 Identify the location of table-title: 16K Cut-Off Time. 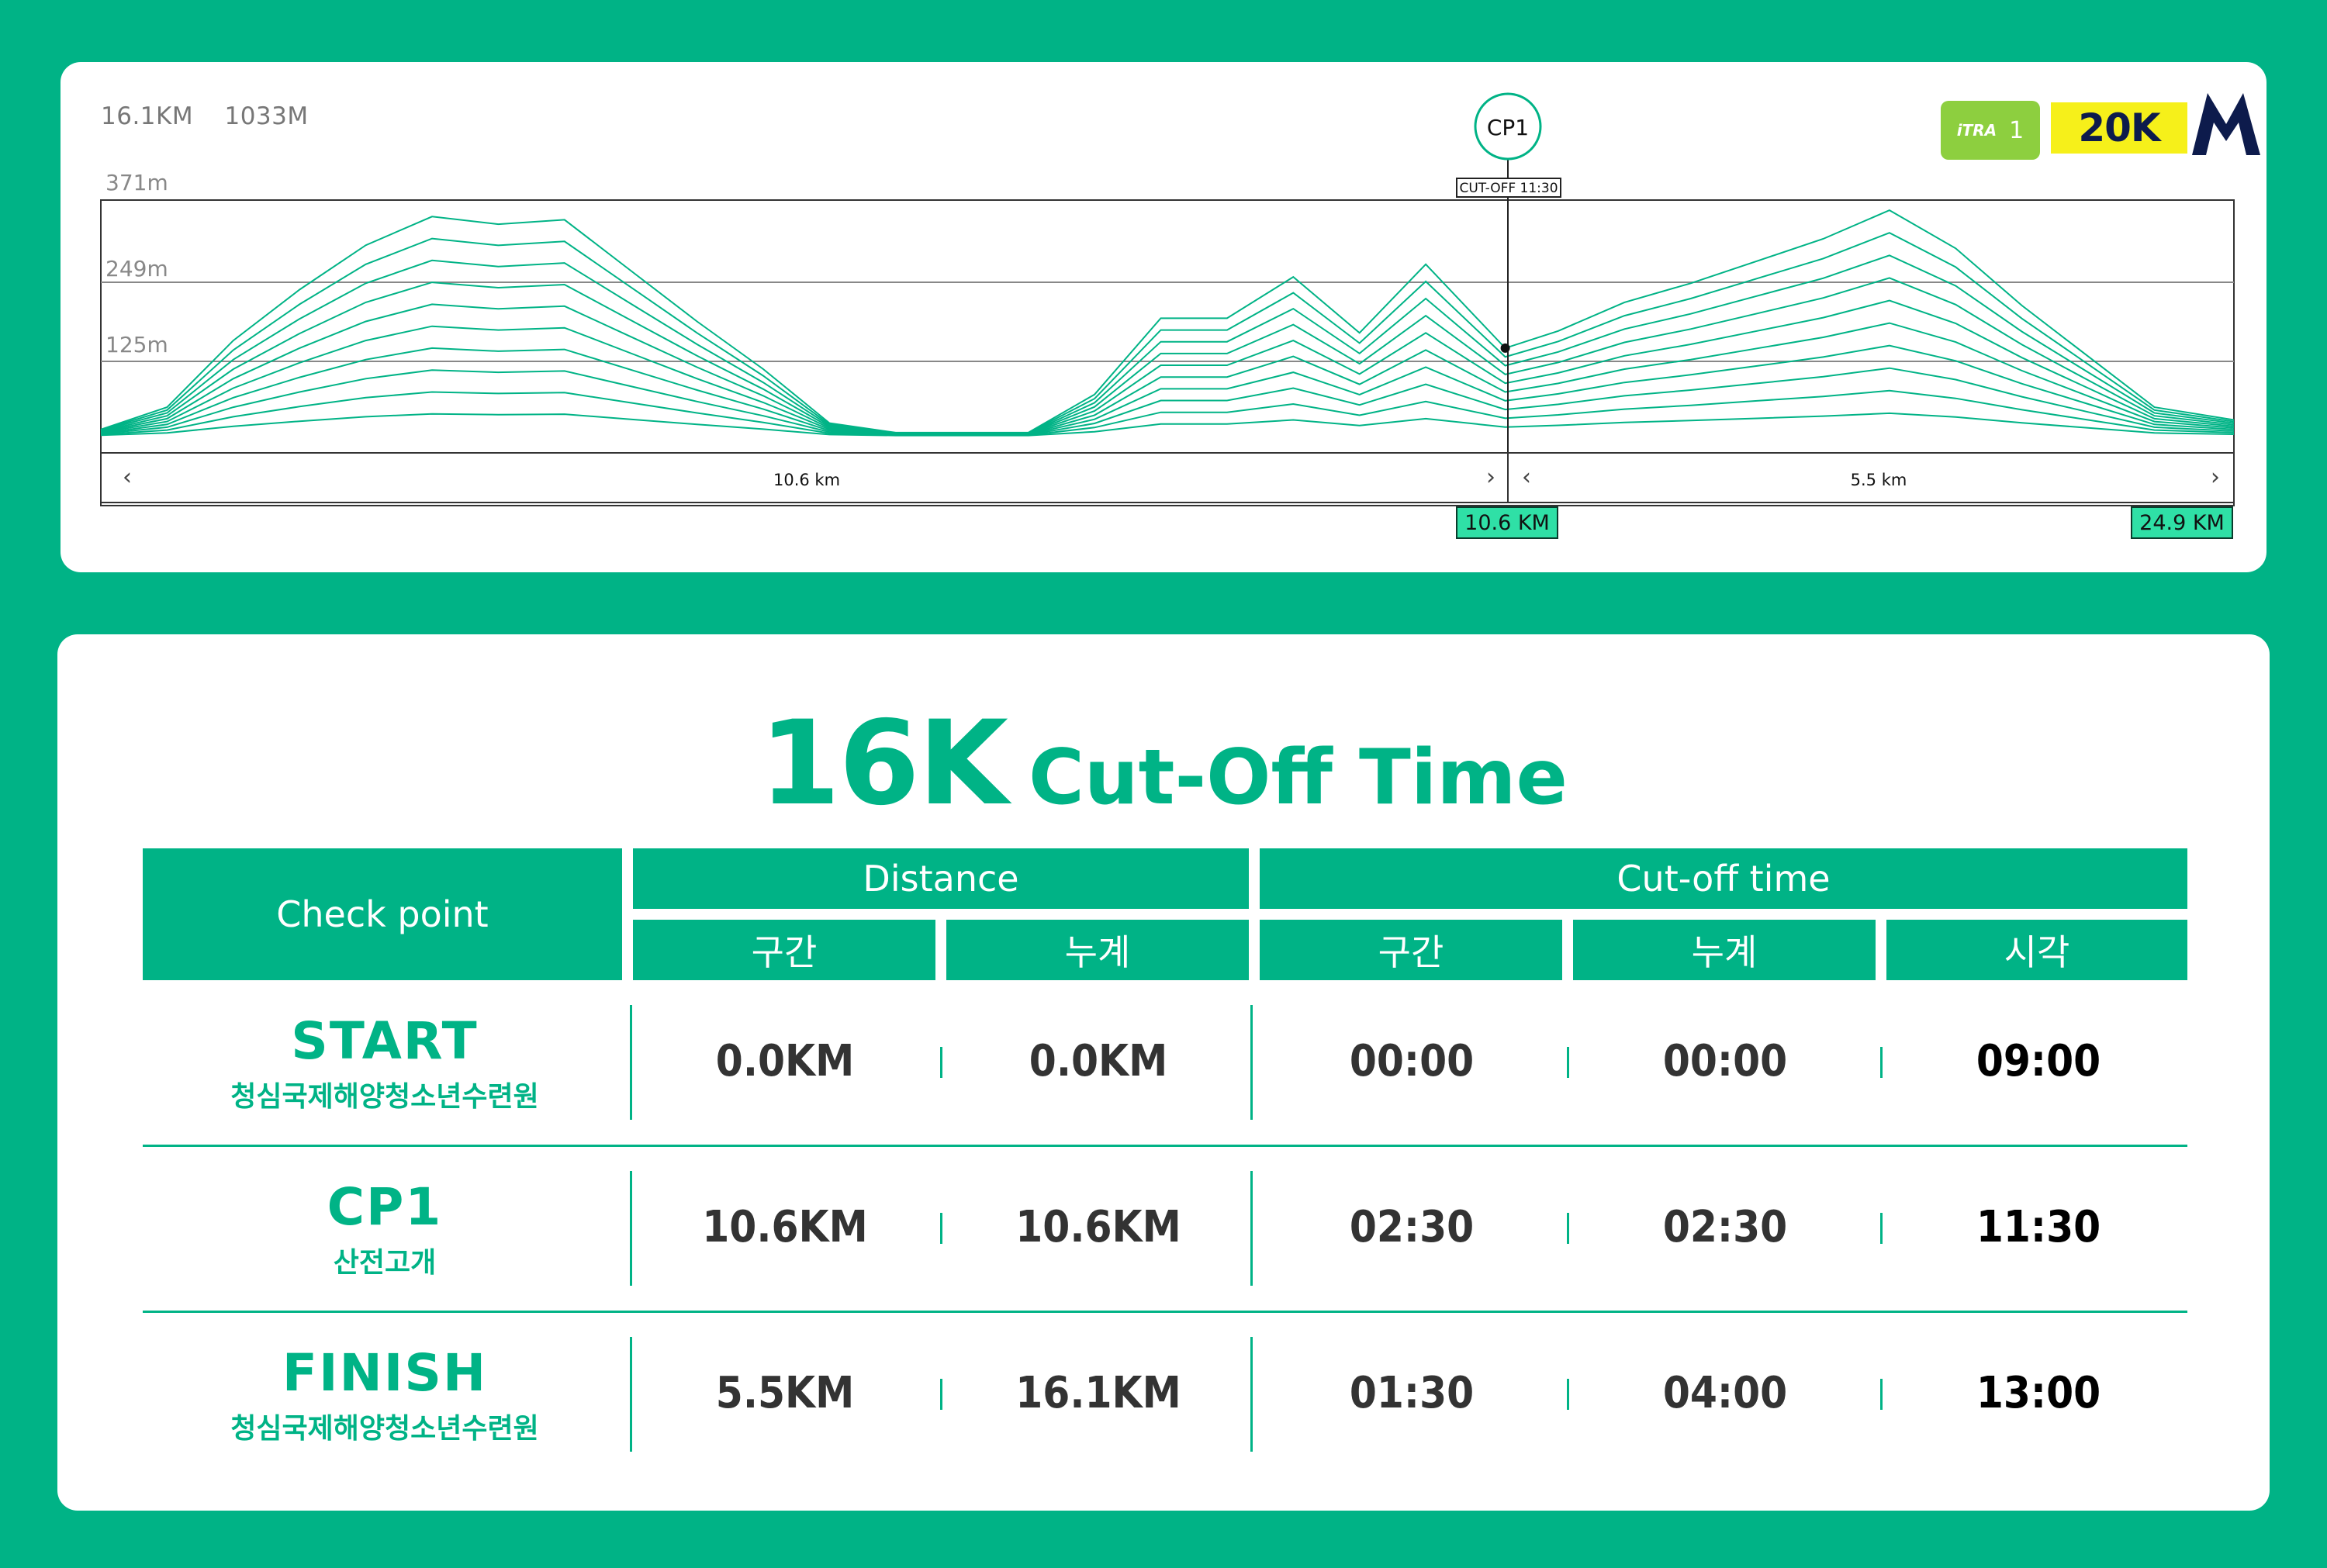
(1163, 763).